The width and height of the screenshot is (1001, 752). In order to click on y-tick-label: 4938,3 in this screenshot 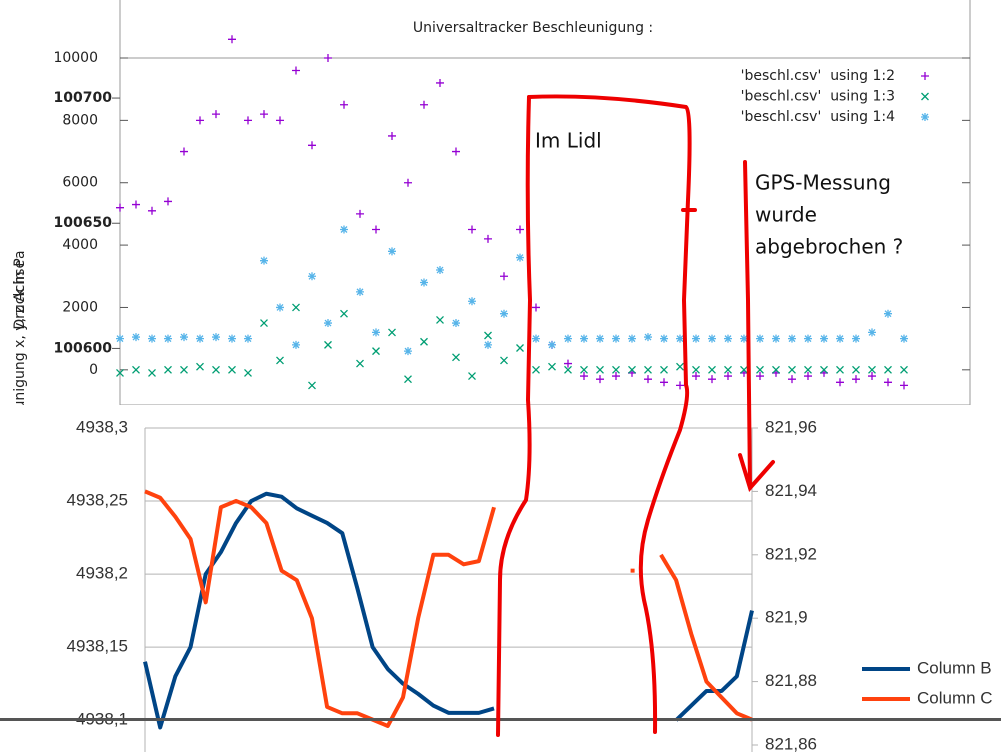, I will do `click(102, 426)`.